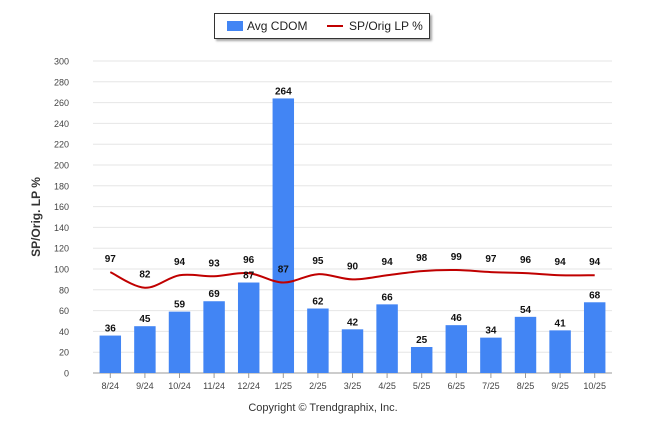 Image resolution: width=646 pixels, height=434 pixels. I want to click on bar-value-label: 69, so click(215, 294).